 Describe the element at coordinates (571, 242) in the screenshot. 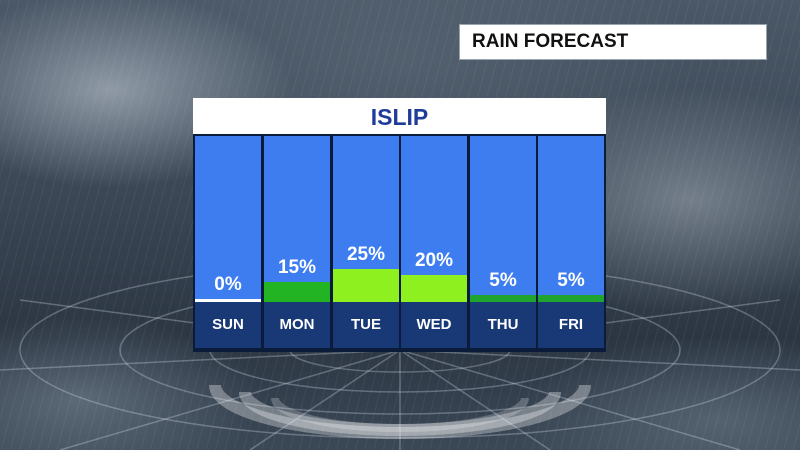

I see `day-column-fri: 5% FRI` at that location.